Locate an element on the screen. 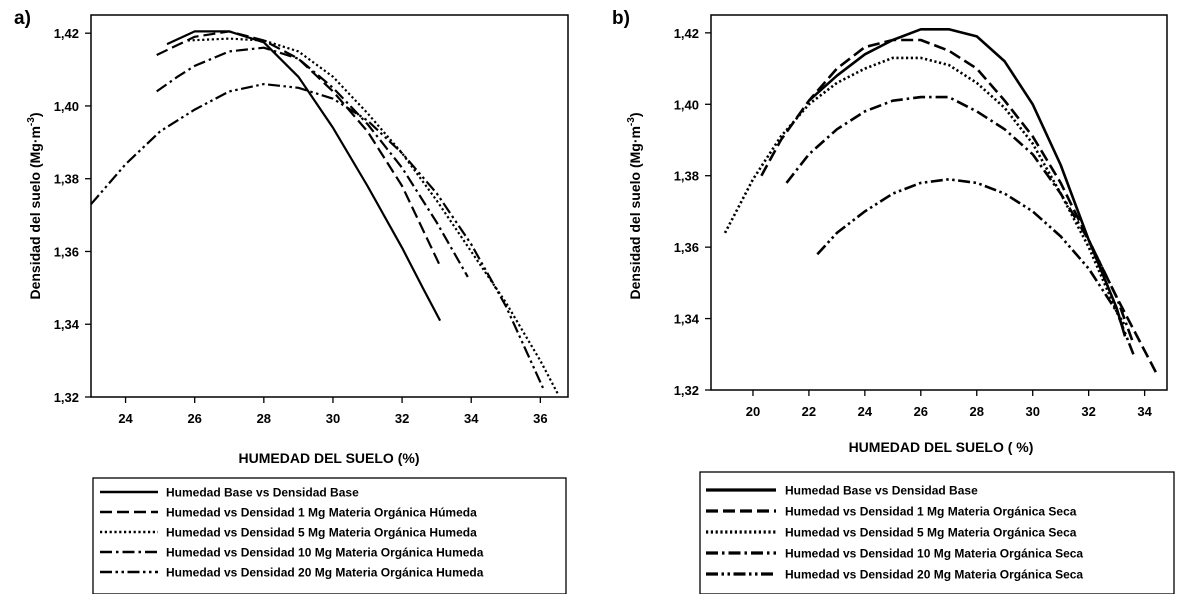 The image size is (1179, 594). x-tick-label: 22 is located at coordinates (809, 411).